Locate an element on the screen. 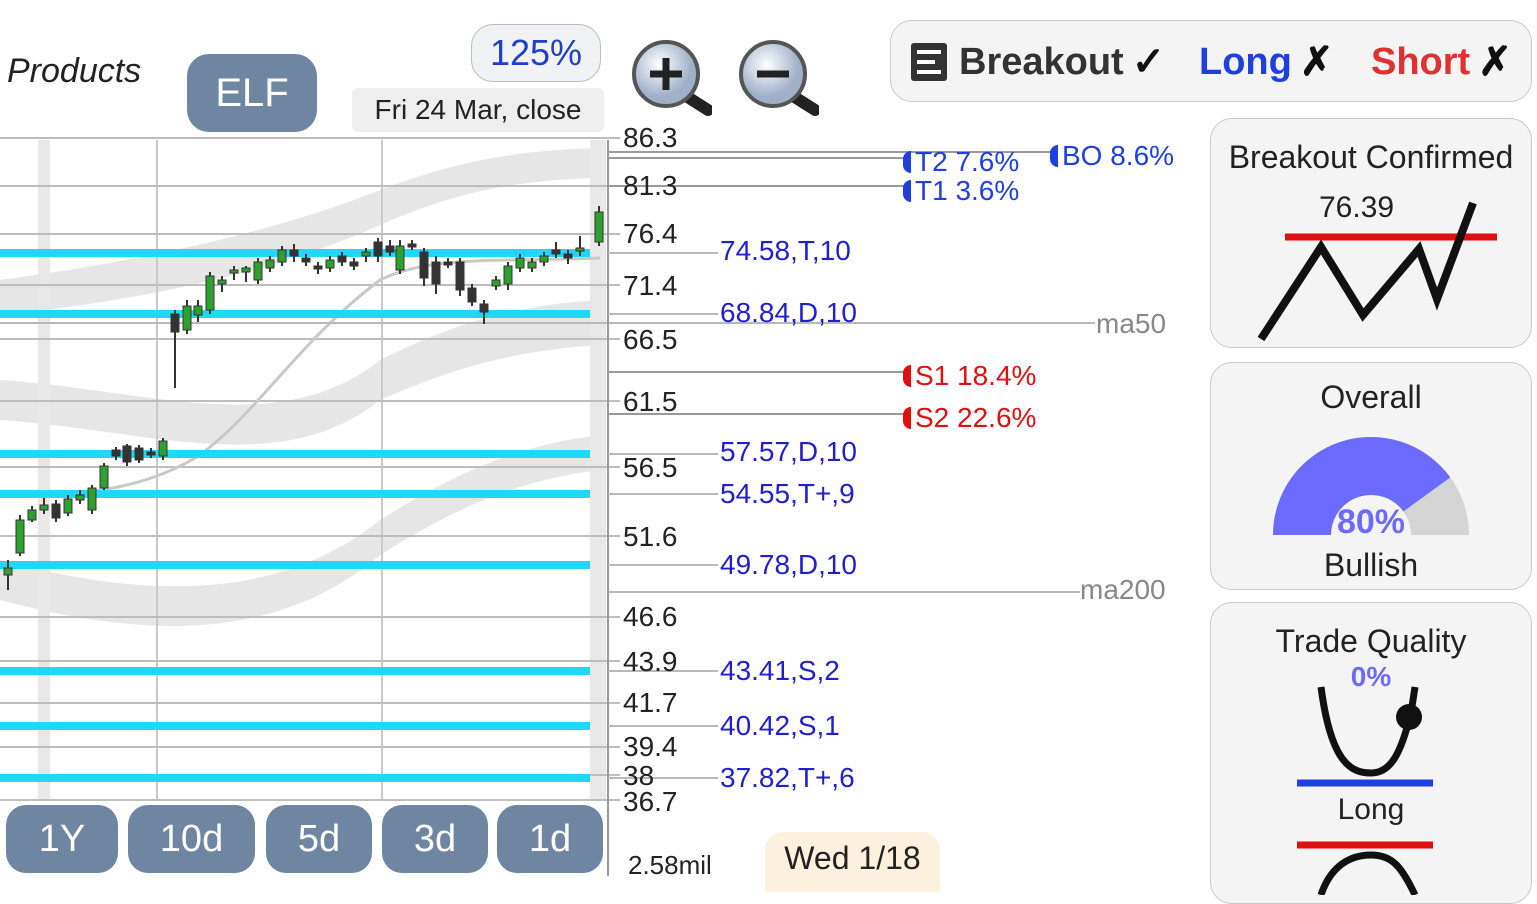 The width and height of the screenshot is (1537, 904). date-label: Fri 24 Mar, close is located at coordinates (478, 110).